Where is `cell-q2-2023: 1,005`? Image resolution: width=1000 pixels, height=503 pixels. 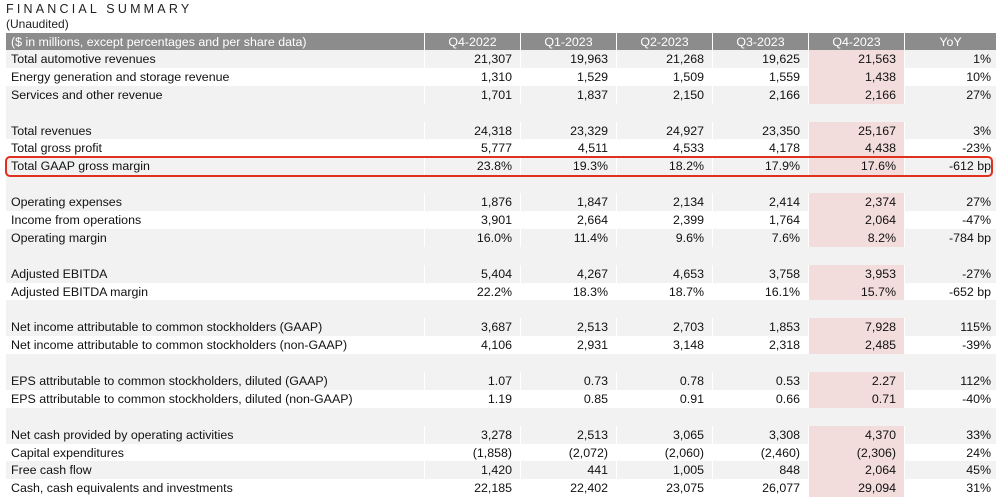
cell-q2-2023: 1,005 is located at coordinates (664, 470).